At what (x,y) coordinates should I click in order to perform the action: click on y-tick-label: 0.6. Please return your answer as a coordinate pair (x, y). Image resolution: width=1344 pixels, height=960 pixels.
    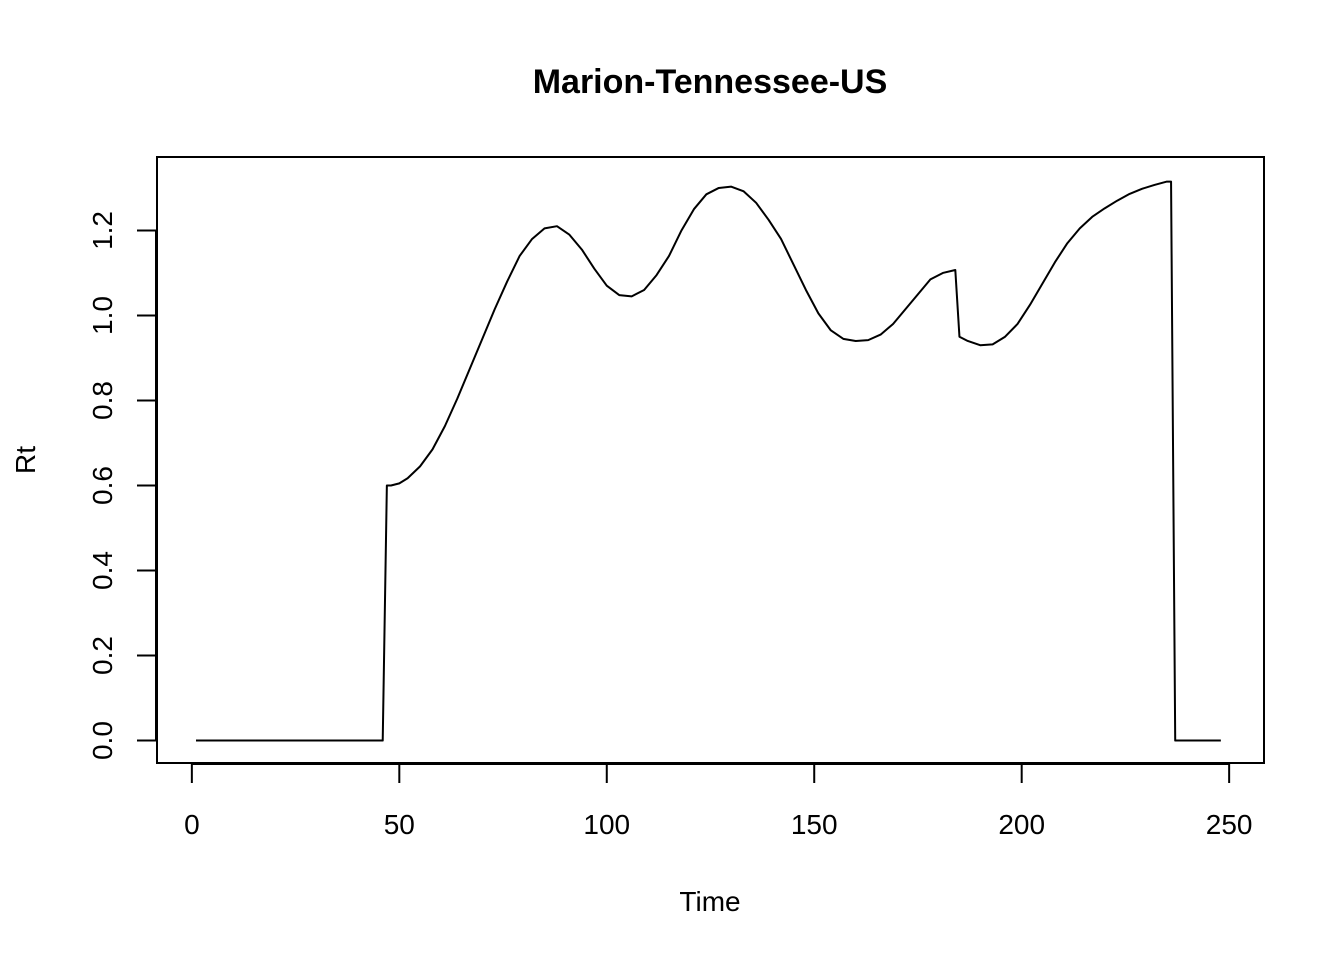
    Looking at the image, I should click on (102, 485).